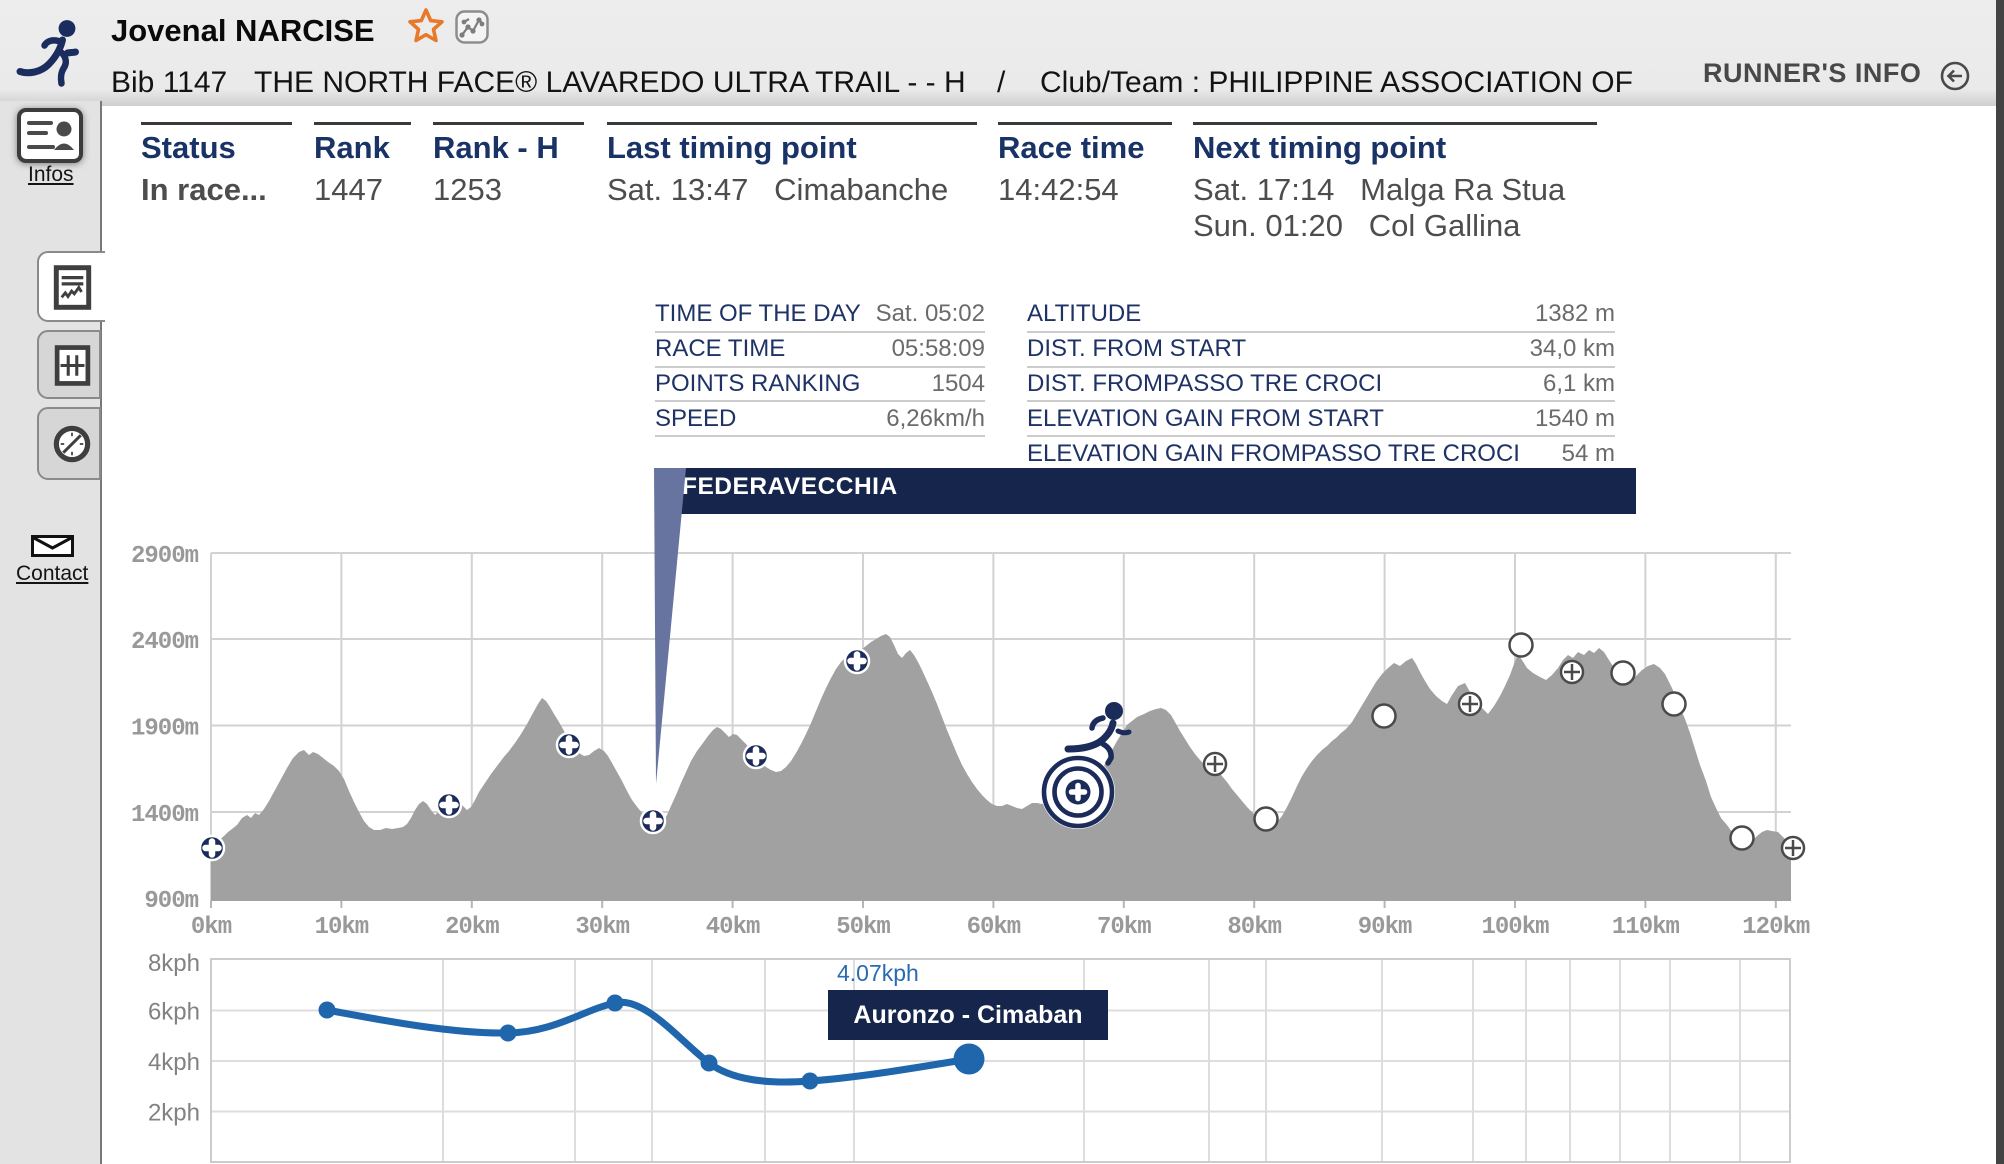 The width and height of the screenshot is (2004, 1164). I want to click on svg-text: 0km, so click(211, 927).